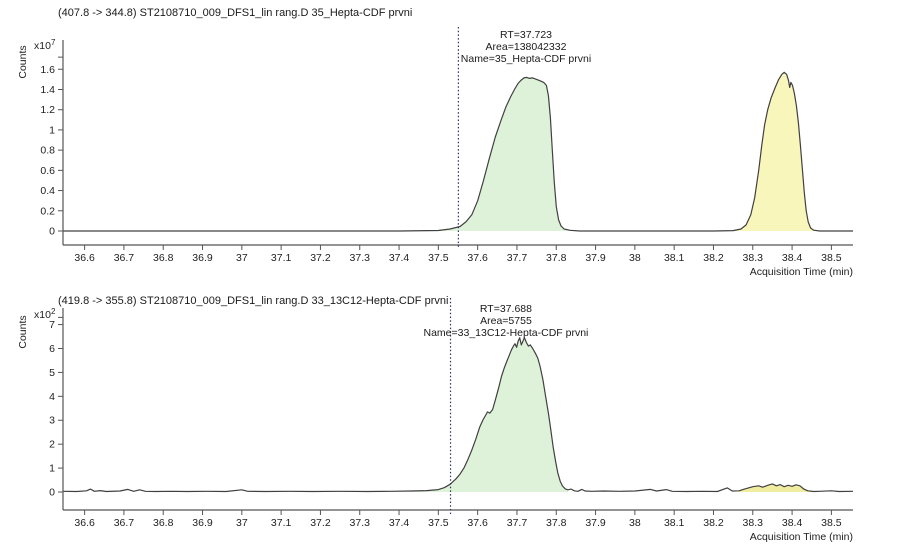  What do you see at coordinates (45, 314) in the screenshot?
I see `y-scale-label: x102` at bounding box center [45, 314].